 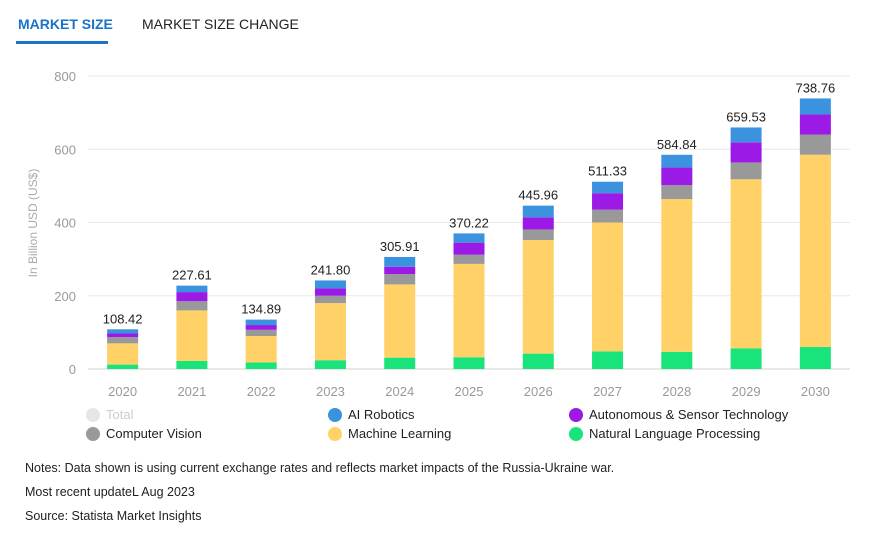 What do you see at coordinates (335, 415) in the screenshot?
I see `legend-ai-robotics-swatch` at bounding box center [335, 415].